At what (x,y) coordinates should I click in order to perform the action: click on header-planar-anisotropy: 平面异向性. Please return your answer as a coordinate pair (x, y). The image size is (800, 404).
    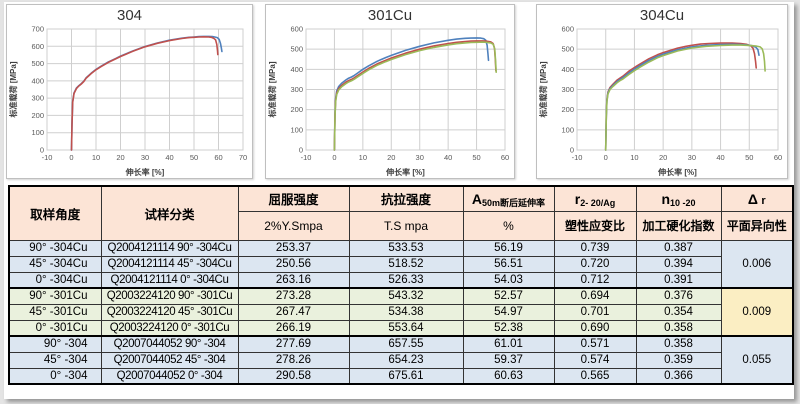
    Looking at the image, I should click on (757, 225).